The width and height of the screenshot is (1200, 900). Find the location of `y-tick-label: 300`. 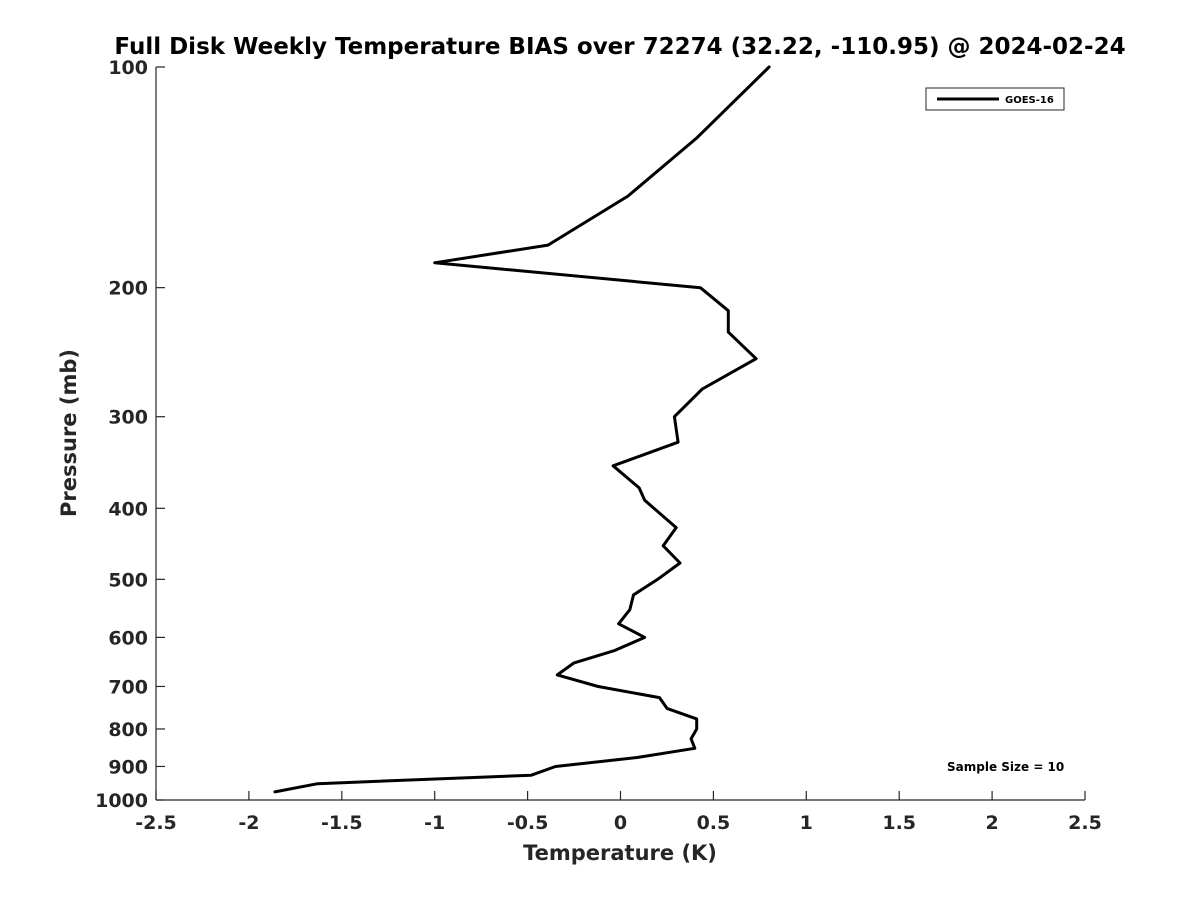

y-tick-label: 300 is located at coordinates (128, 418).